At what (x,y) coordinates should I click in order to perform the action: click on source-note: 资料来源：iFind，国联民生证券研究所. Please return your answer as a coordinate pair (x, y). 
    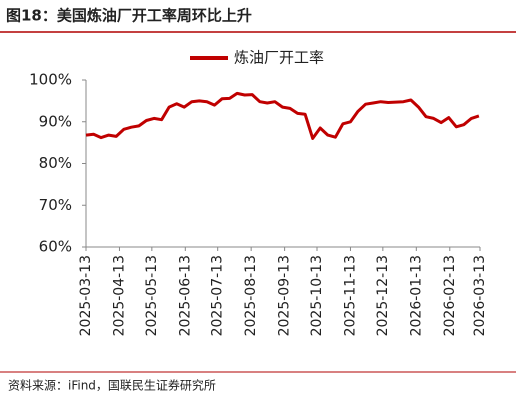
    Looking at the image, I should click on (112, 385).